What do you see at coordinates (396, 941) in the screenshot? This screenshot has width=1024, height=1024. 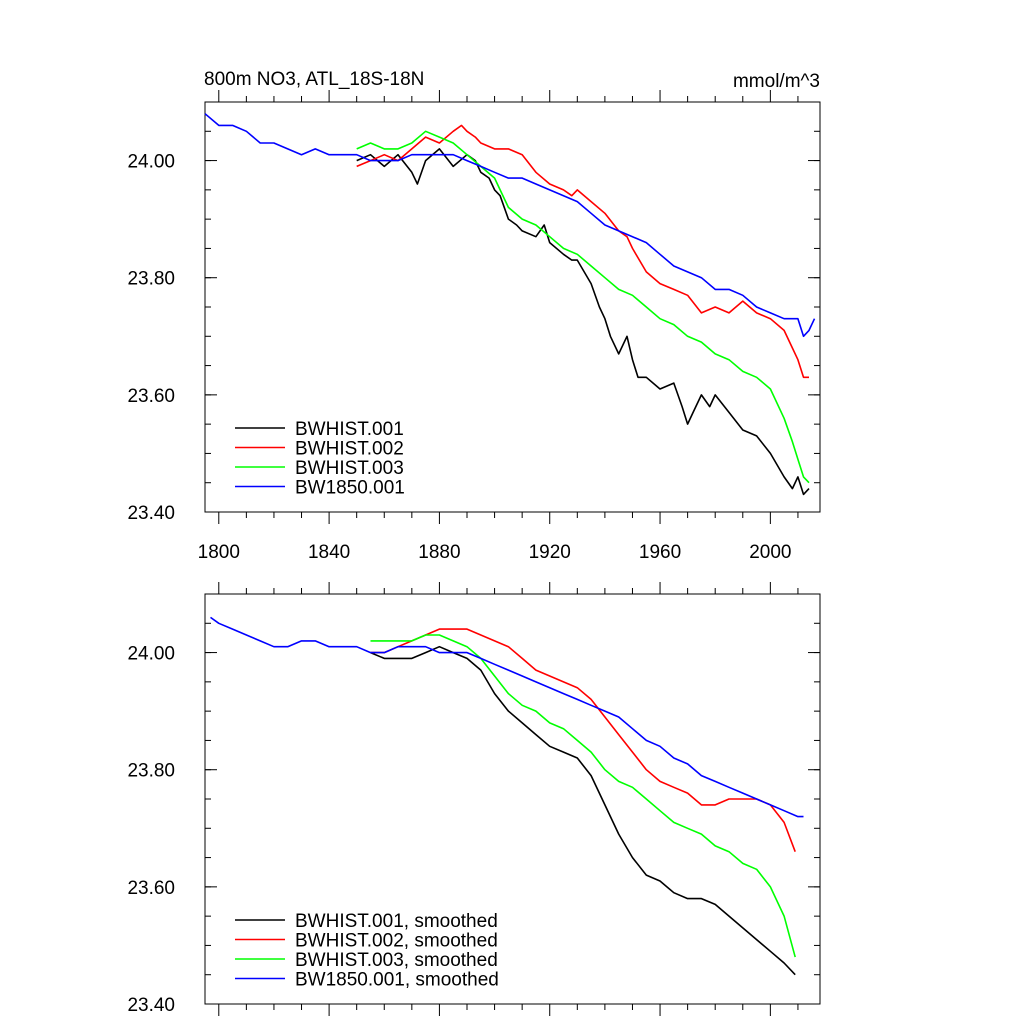 I see `legend-label: BWHIST.002, smoothed` at bounding box center [396, 941].